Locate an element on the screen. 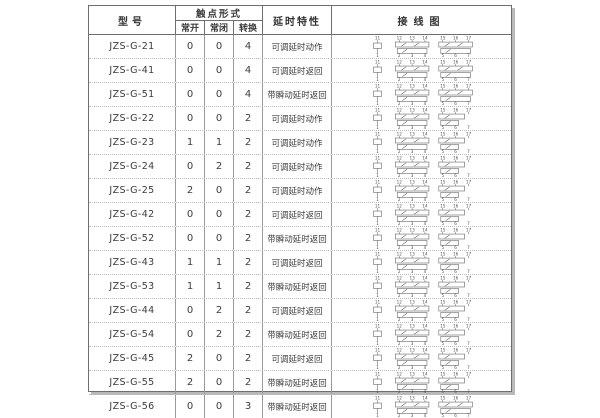 The height and width of the screenshot is (418, 600). model-number: JZS-G-24 is located at coordinates (132, 166).